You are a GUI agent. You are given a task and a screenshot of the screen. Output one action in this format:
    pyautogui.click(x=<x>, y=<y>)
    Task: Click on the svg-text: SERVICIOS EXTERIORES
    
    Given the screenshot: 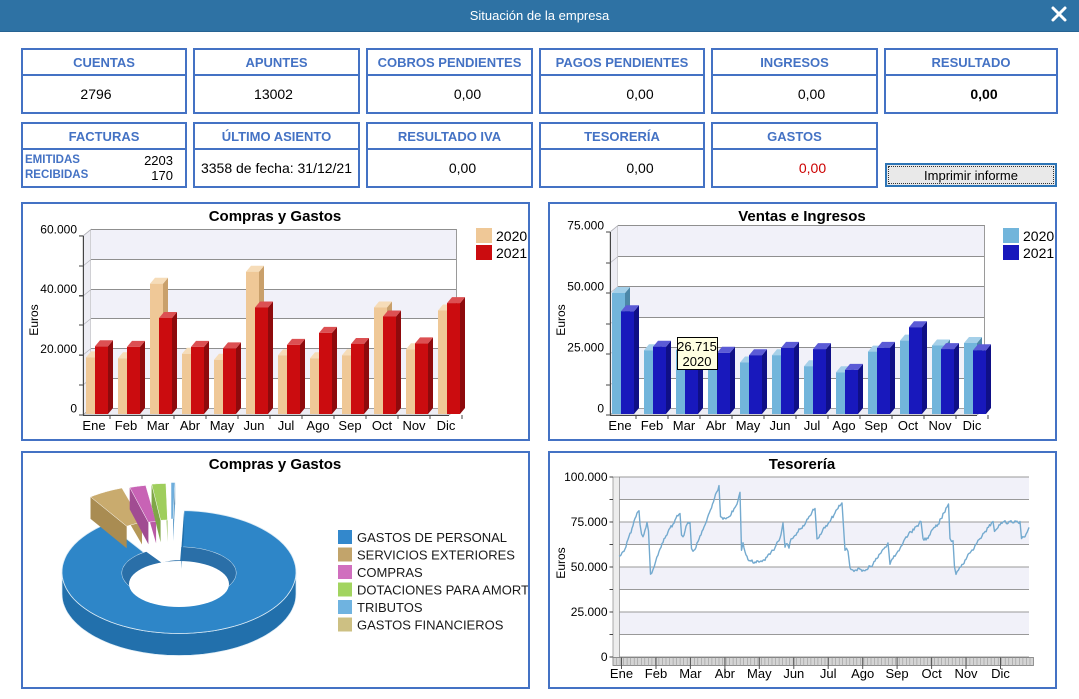 What is the action you would take?
    pyautogui.click(x=436, y=555)
    